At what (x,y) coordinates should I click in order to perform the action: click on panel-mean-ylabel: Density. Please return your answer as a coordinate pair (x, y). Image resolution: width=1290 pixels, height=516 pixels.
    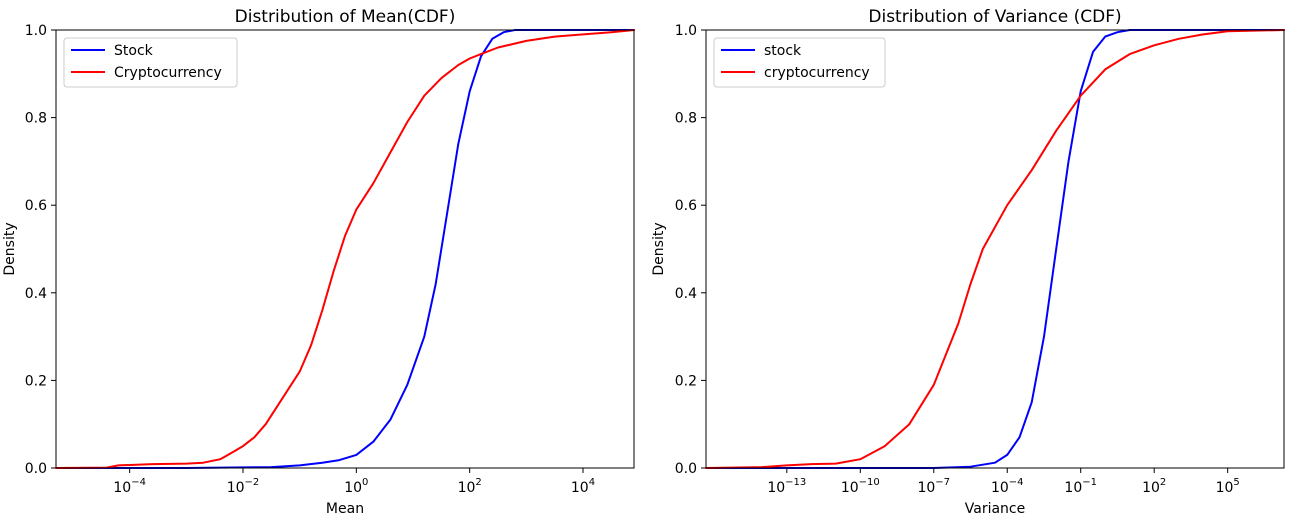
    Looking at the image, I should click on (10, 248).